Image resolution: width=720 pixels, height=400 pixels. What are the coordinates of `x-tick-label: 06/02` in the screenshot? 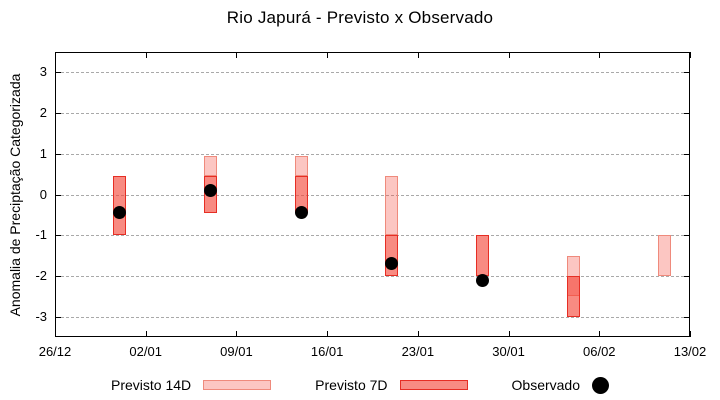 It's located at (599, 351).